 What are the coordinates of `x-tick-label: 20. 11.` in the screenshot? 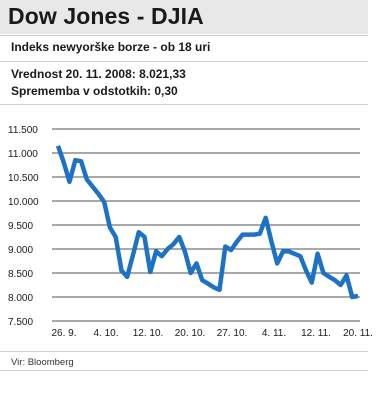 It's located at (358, 333).